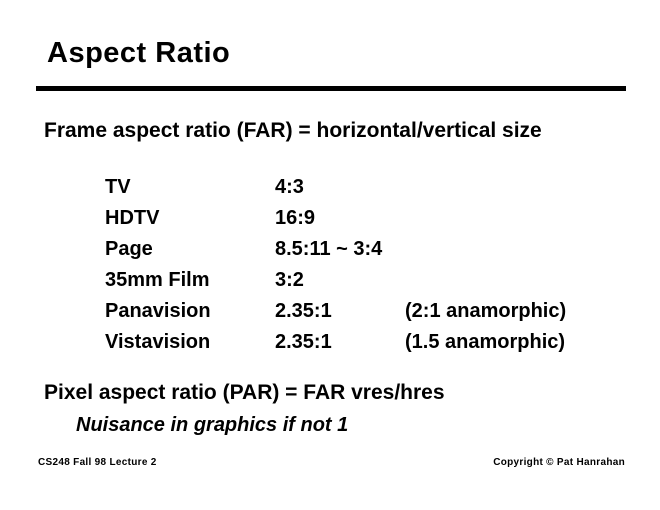  Describe the element at coordinates (331, 88) in the screenshot. I see `title-divider-rule` at that location.